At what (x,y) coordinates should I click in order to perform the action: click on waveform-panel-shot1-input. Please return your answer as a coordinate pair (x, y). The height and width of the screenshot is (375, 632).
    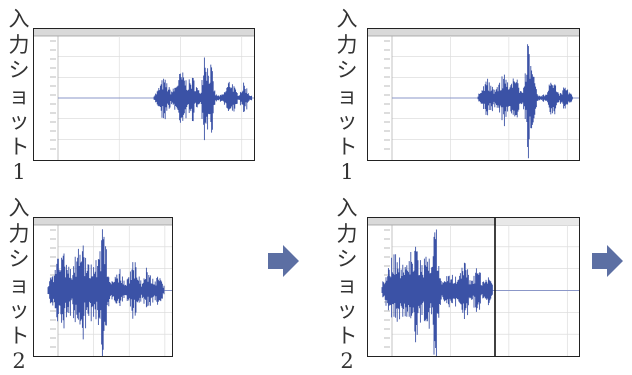
    Looking at the image, I should click on (144, 94).